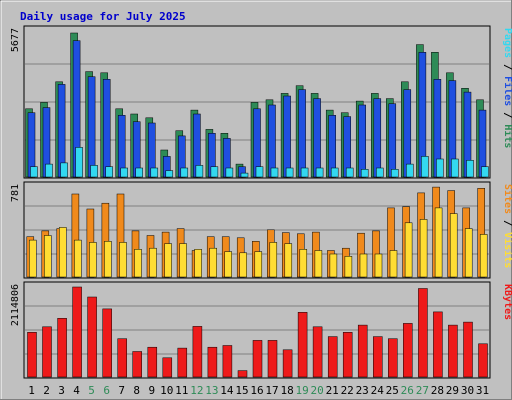 This screenshot has width=512, height=400. What do you see at coordinates (151, 390) in the screenshot?
I see `day-label: 9` at bounding box center [151, 390].